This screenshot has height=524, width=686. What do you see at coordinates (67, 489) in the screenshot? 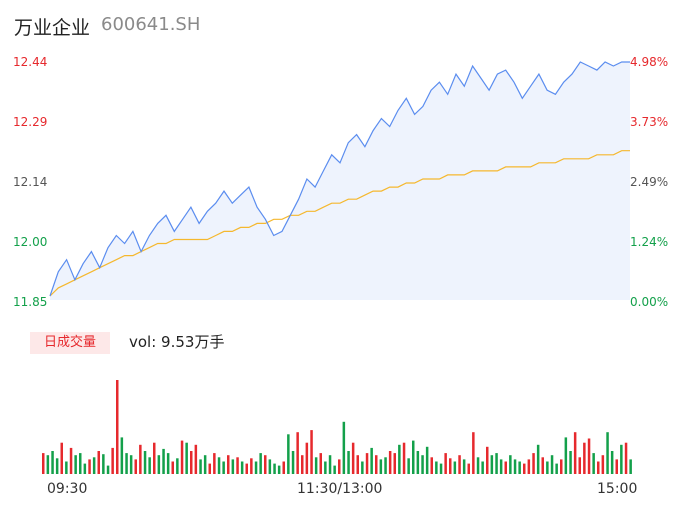
I see `time-label-open: 09:30` at bounding box center [67, 489].